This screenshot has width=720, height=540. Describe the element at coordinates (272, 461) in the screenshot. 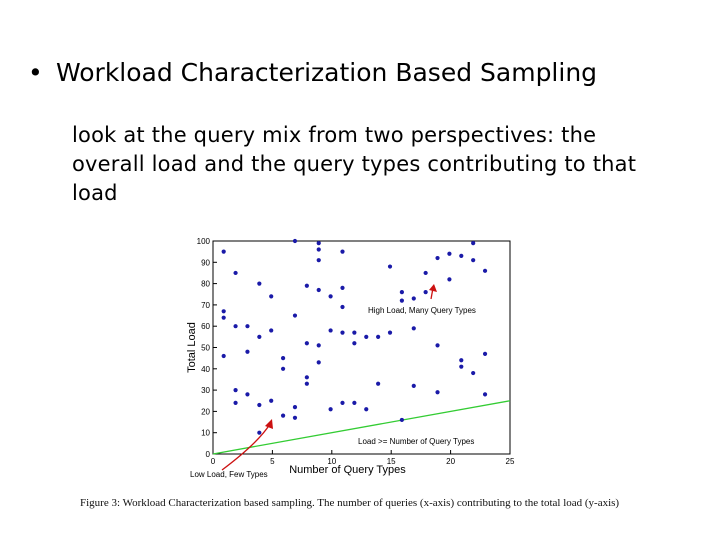

I see `x-tick-label: 5` at that location.